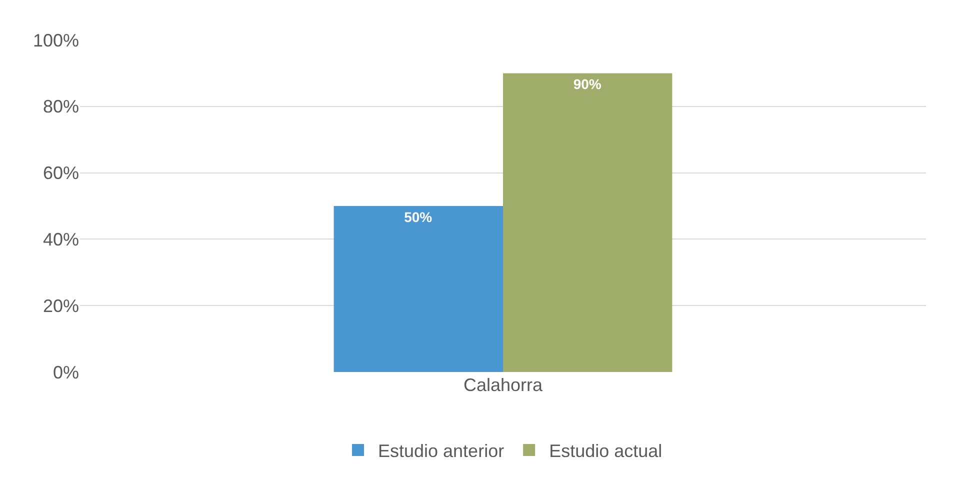 This screenshot has width=966, height=482. Describe the element at coordinates (503, 385) in the screenshot. I see `x-tick-label: Calahorra` at that location.